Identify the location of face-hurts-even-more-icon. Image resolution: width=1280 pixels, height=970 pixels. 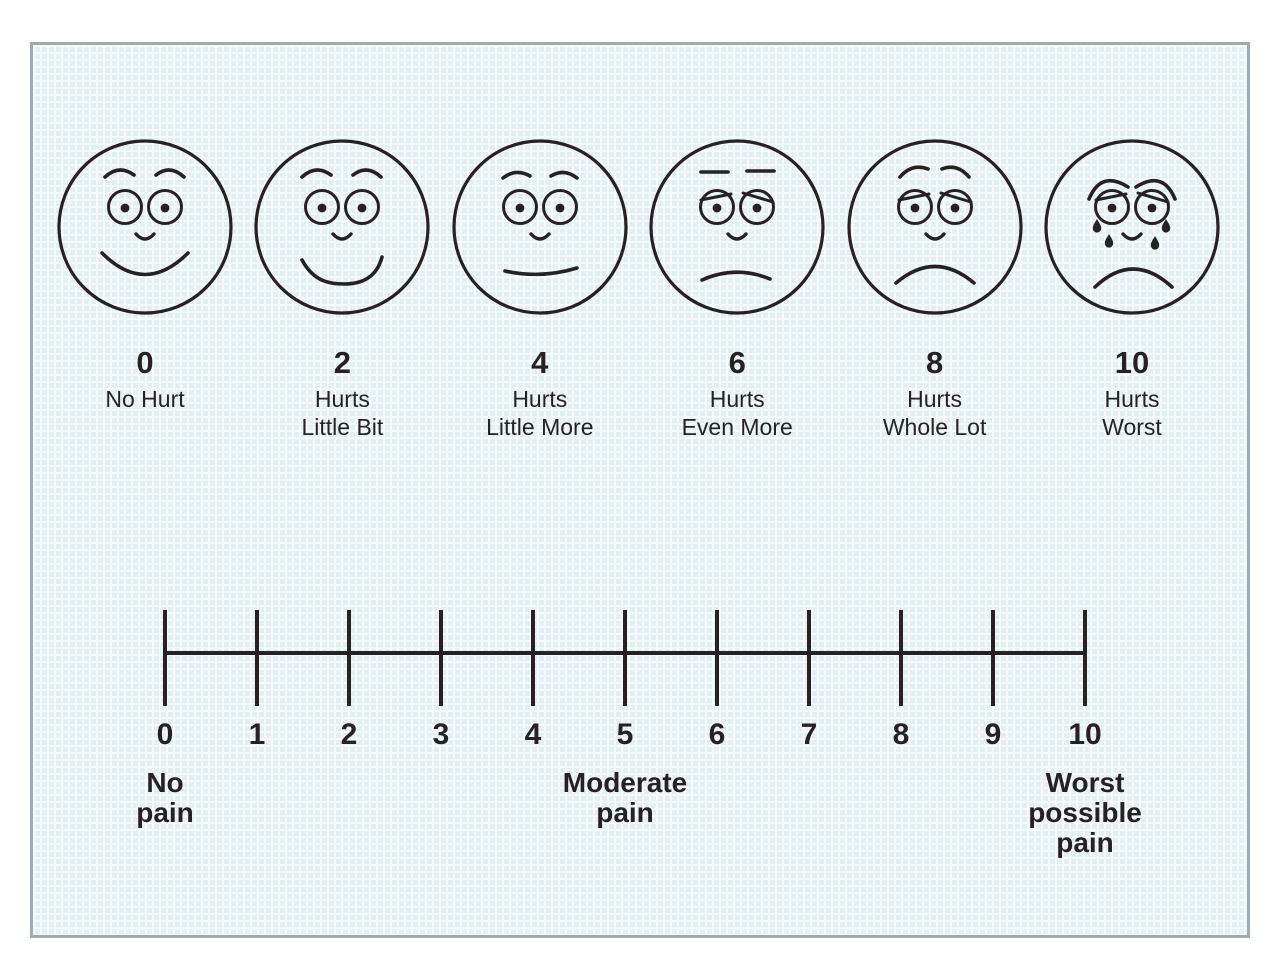
(737, 227).